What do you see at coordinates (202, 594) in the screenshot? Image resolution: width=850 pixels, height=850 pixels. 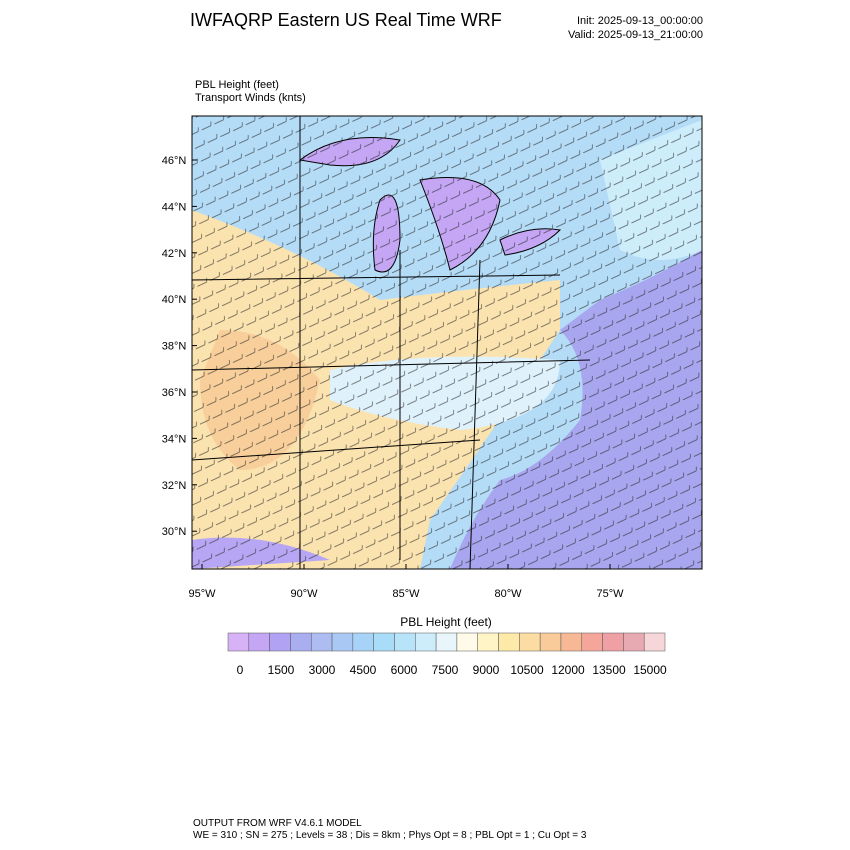 I see `lon-label: 95°W` at bounding box center [202, 594].